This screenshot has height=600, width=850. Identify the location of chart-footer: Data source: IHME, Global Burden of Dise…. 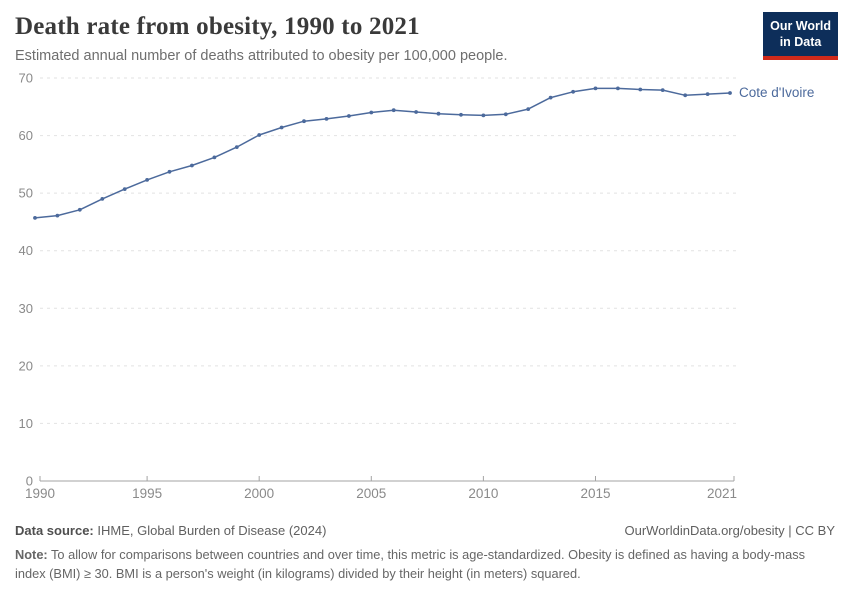
(425, 553).